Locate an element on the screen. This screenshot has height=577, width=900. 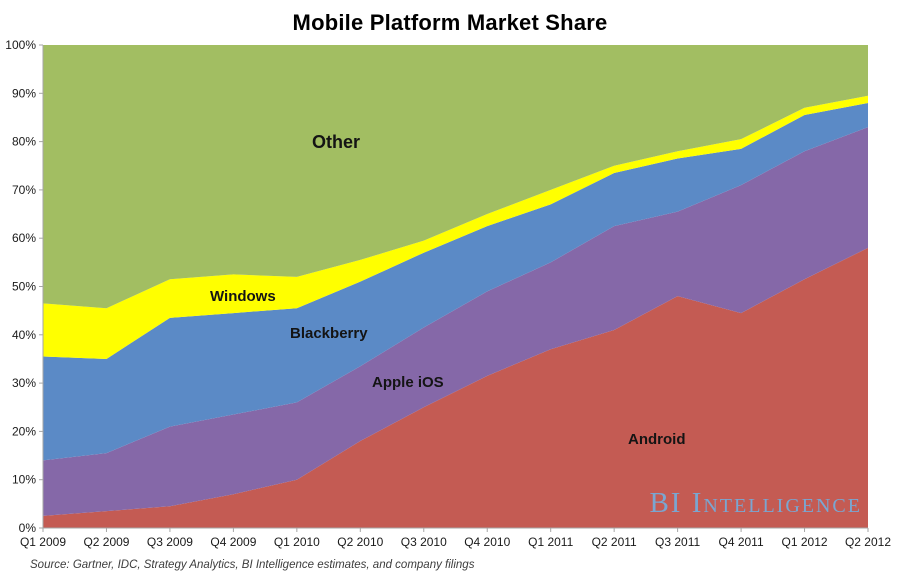
y-tick-label: 70% is located at coordinates (24, 190).